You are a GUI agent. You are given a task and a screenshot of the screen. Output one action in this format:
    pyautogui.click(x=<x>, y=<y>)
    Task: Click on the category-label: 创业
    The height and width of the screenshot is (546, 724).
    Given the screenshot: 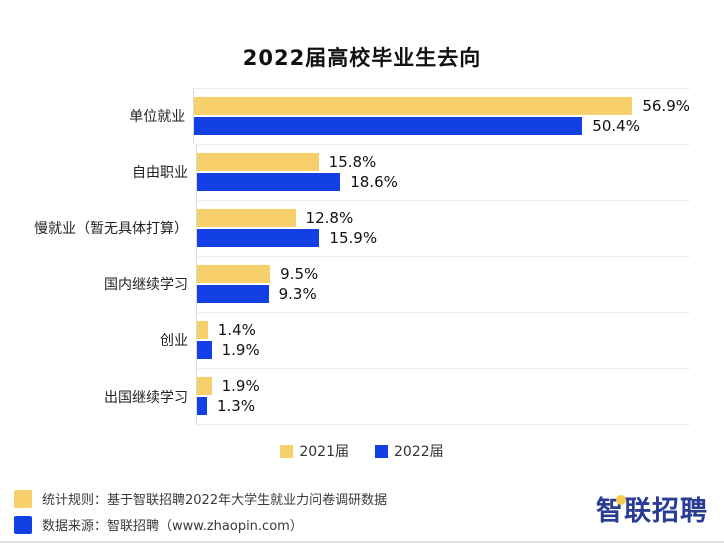 What is the action you would take?
    pyautogui.click(x=174, y=341)
    